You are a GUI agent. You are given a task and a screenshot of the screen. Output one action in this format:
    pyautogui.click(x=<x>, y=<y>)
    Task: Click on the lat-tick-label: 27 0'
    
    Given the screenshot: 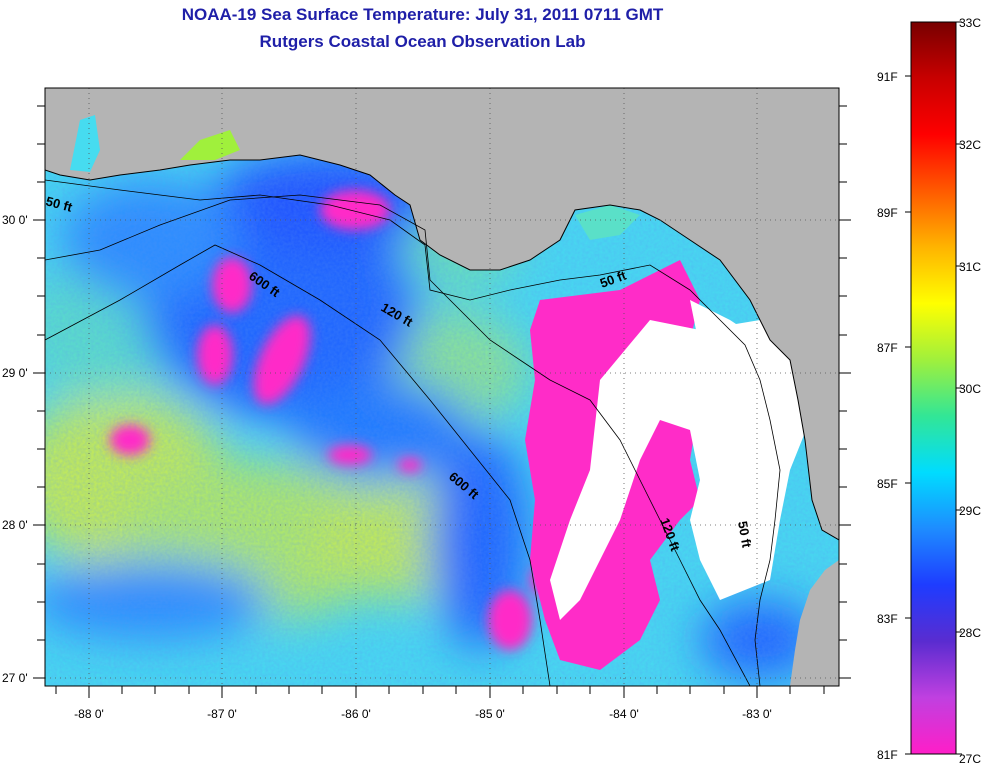 What is the action you would take?
    pyautogui.click(x=15, y=678)
    